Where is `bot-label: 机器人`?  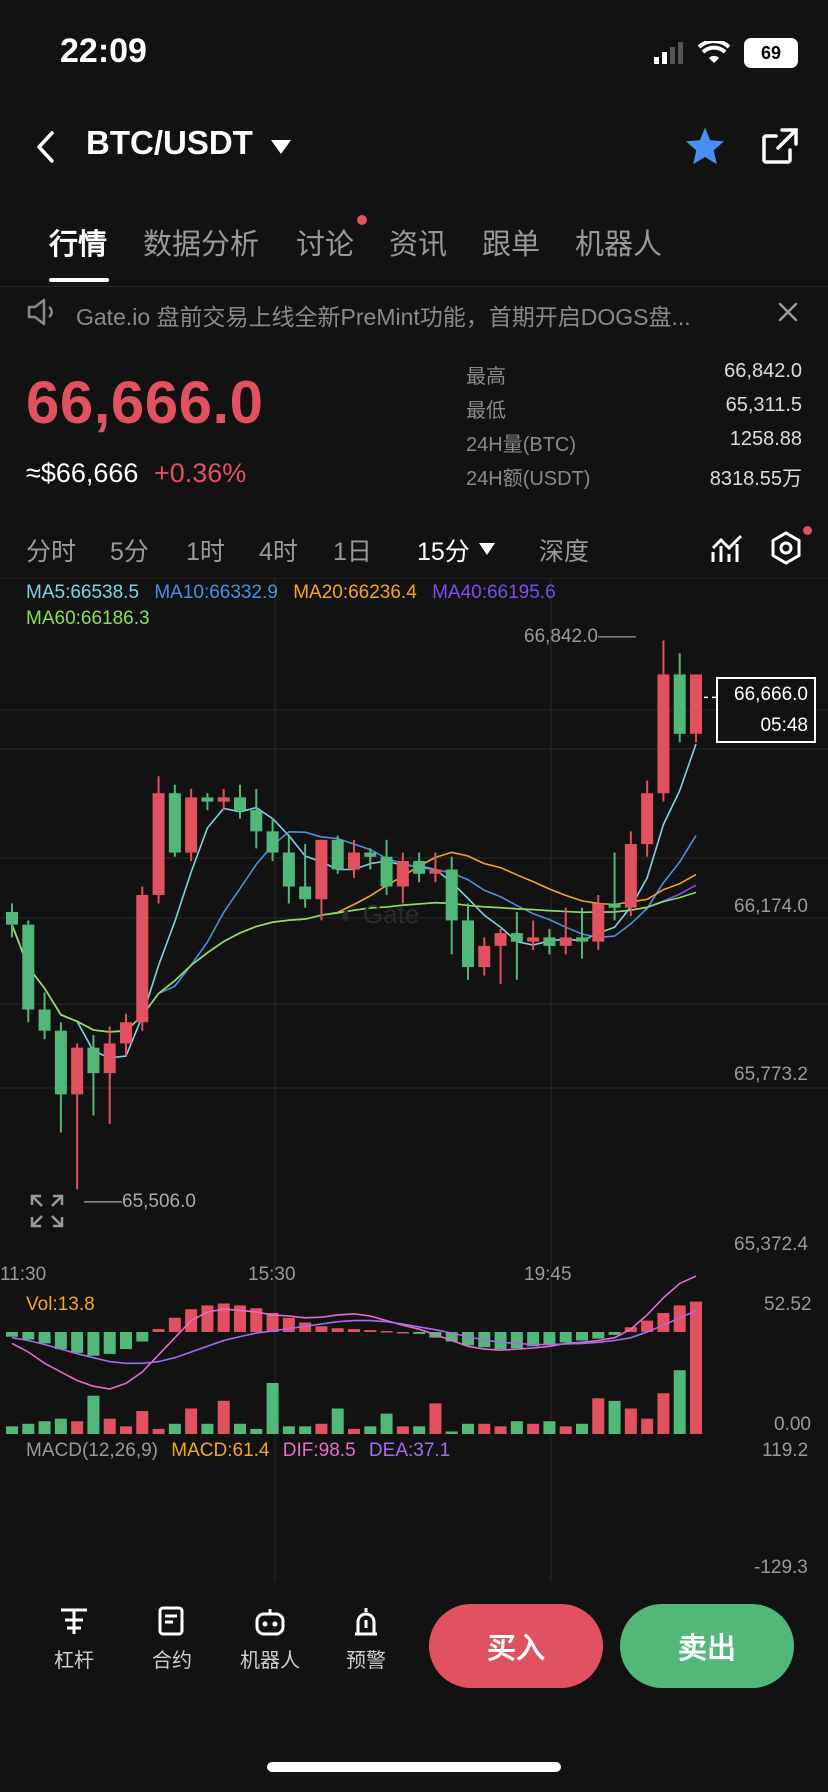 bot-label: 机器人 is located at coordinates (270, 1661).